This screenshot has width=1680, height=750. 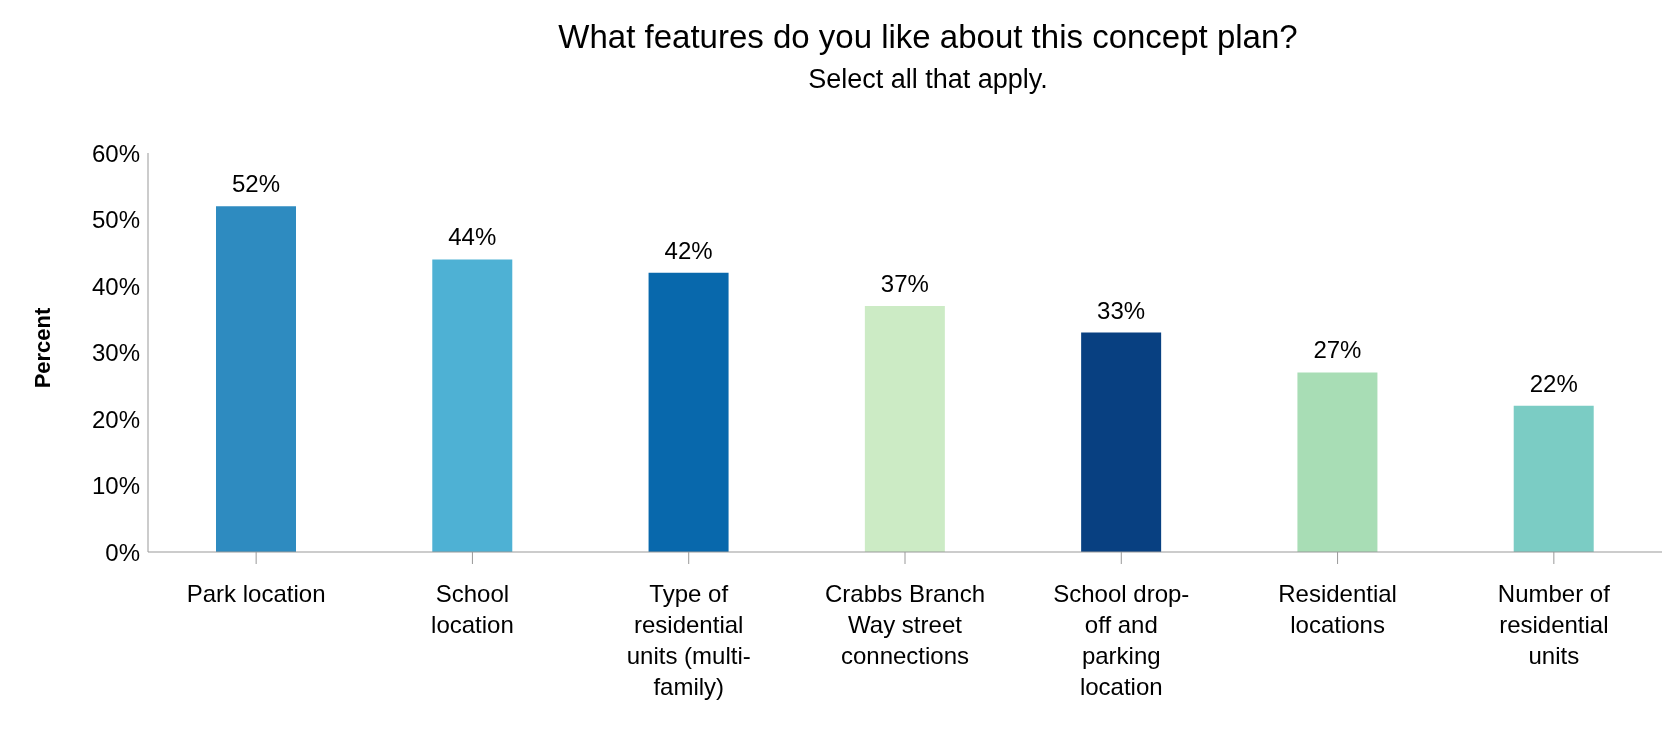 I want to click on x-tick-label: School location, so click(x=472, y=609).